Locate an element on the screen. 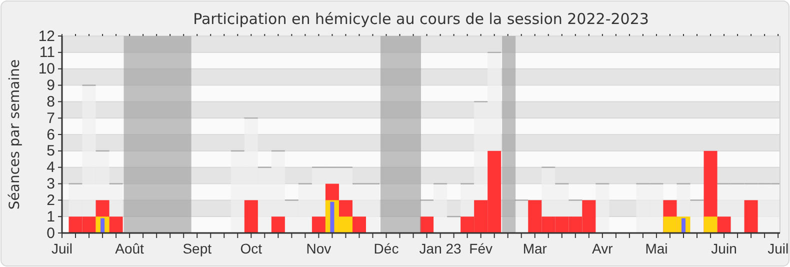 This screenshot has height=267, width=790. y-tick-label: 3 is located at coordinates (50, 184).